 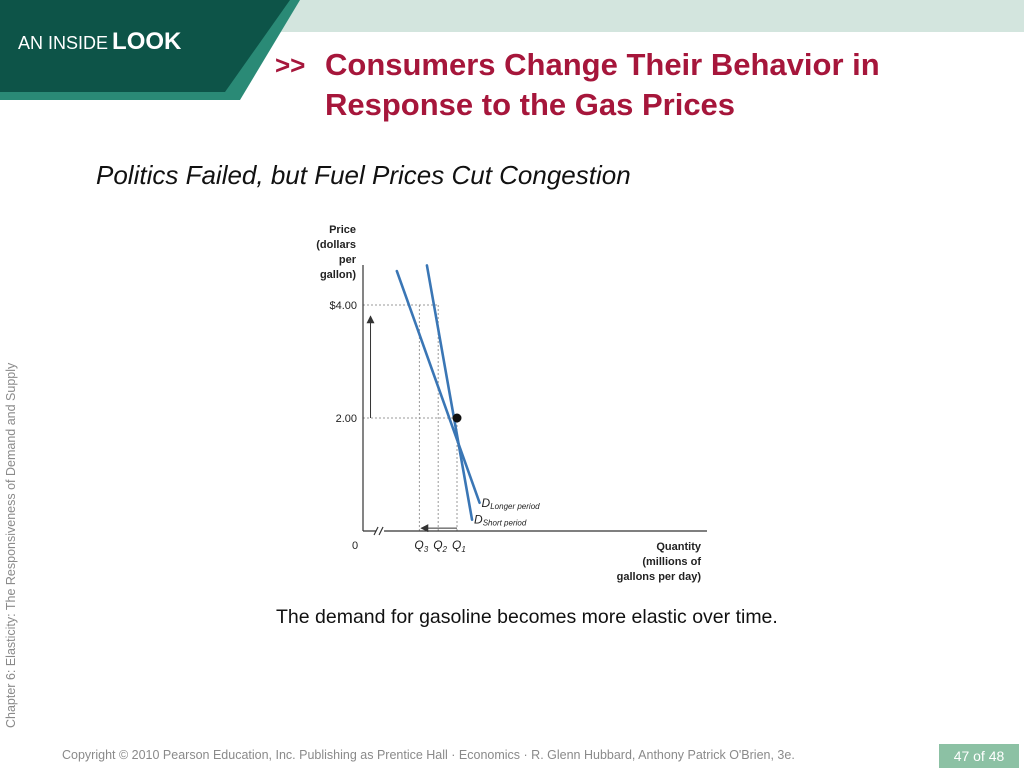 What do you see at coordinates (346, 419) in the screenshot?
I see `y-tick-label: 2.00` at bounding box center [346, 419].